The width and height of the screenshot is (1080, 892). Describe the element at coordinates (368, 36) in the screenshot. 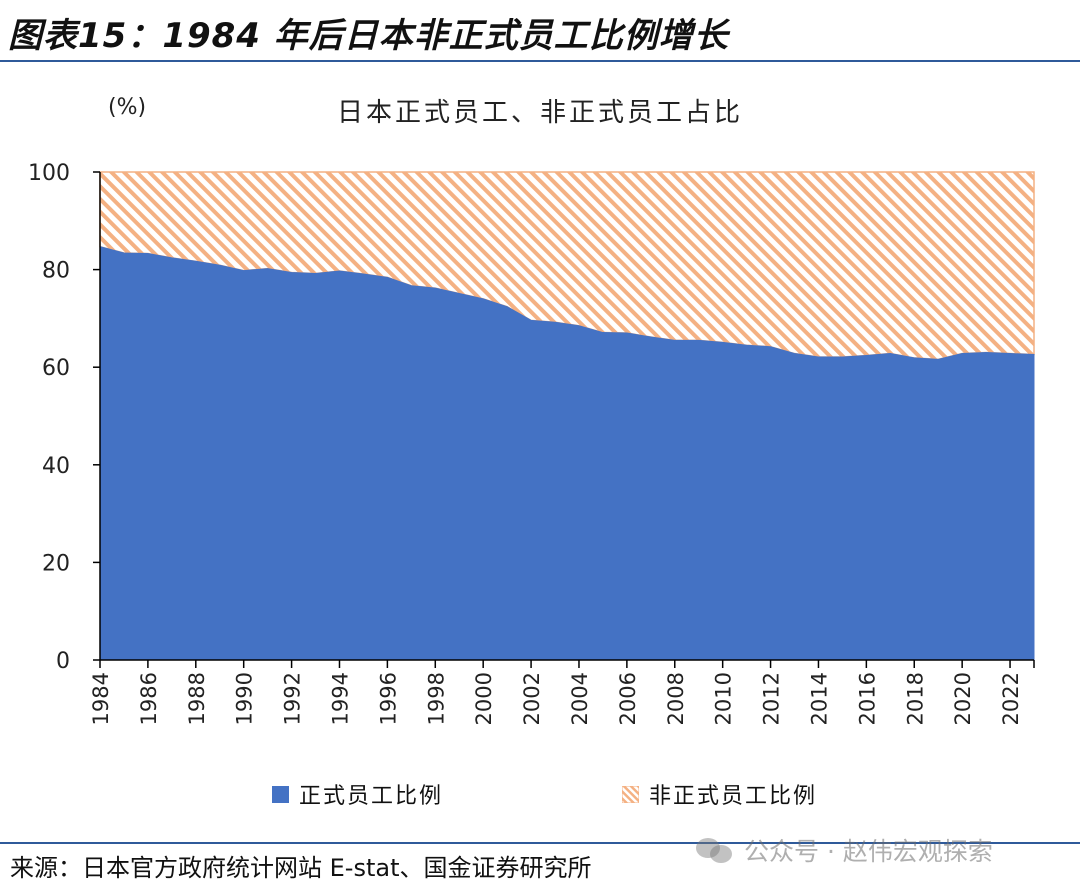

I see `figure-title: 图表15：1984 年后日本非正式员工比例增长` at that location.